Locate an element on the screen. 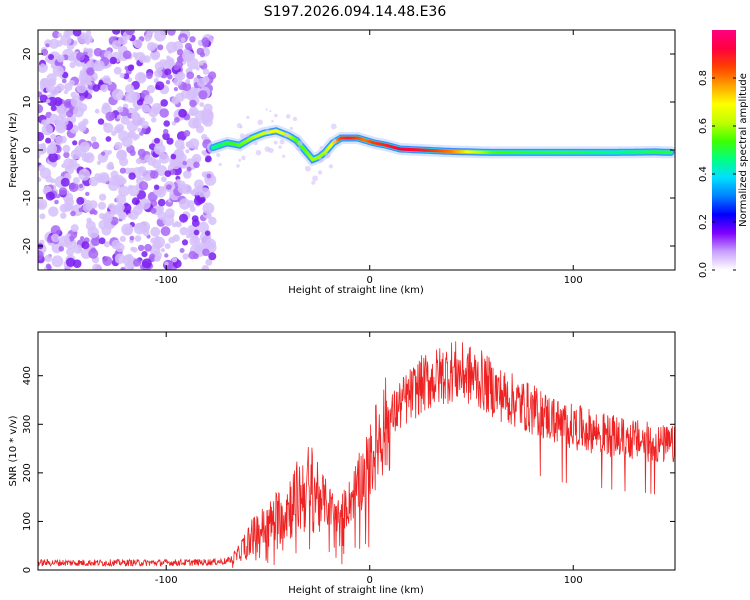  noise-region is located at coordinates (127, 150).